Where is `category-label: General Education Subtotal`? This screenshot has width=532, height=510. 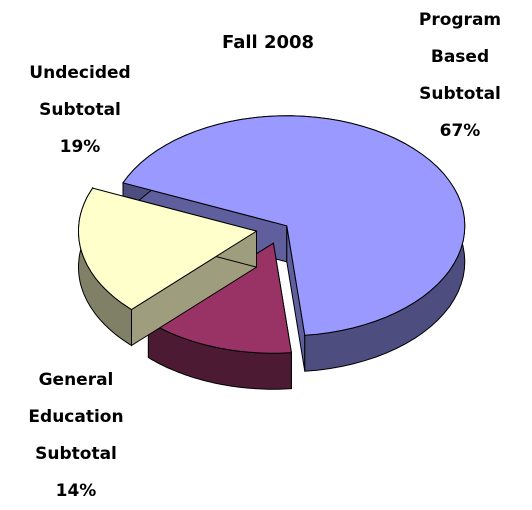 category-label: General Education Subtotal is located at coordinates (76, 417).